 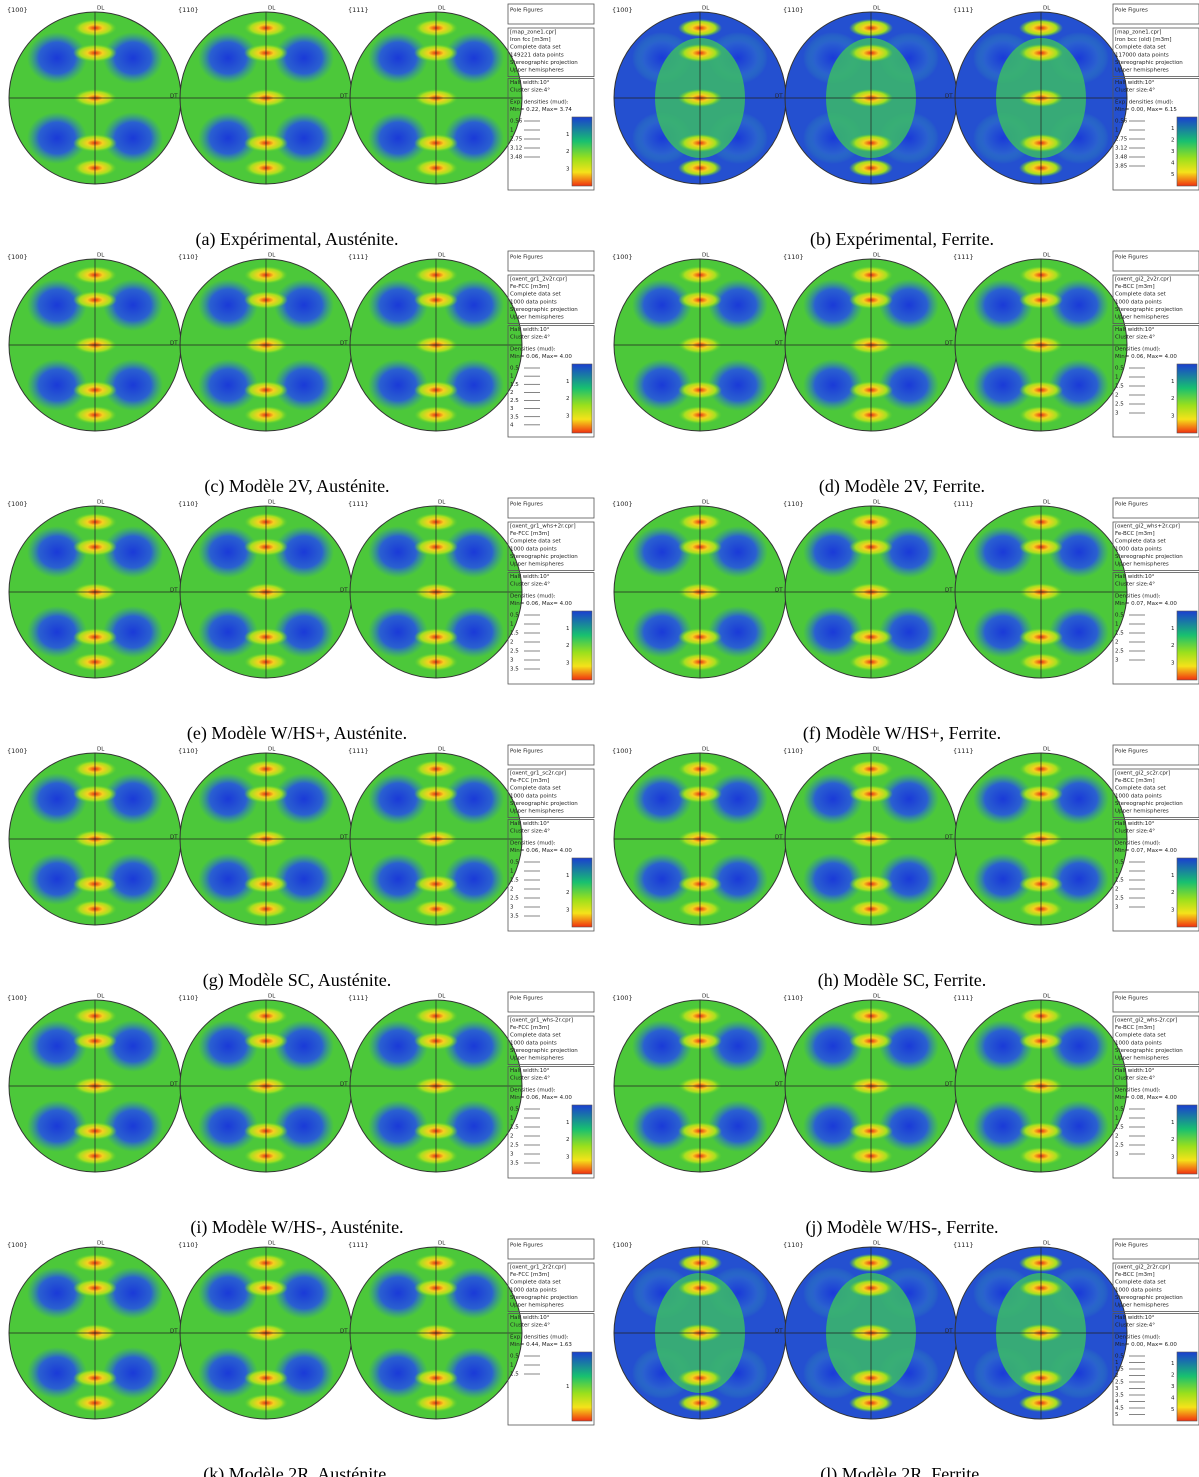 What do you see at coordinates (538, 280) in the screenshot?
I see `info-line: [oxent_gr1_2v2r.cpr]` at bounding box center [538, 280].